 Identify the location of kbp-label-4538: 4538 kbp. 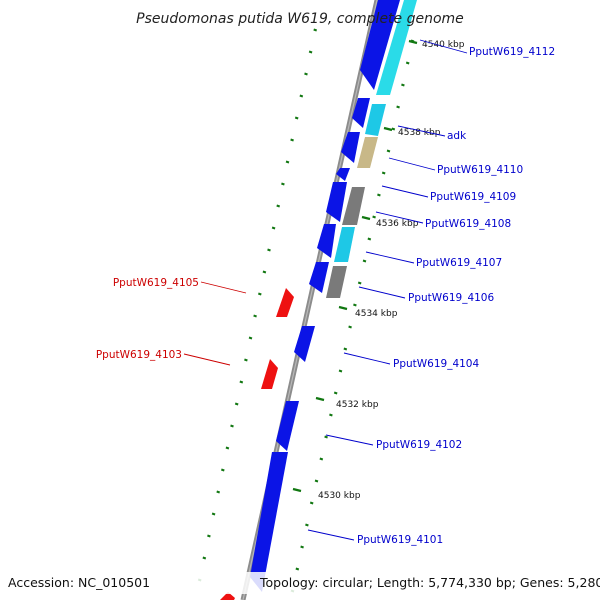
(419, 133).